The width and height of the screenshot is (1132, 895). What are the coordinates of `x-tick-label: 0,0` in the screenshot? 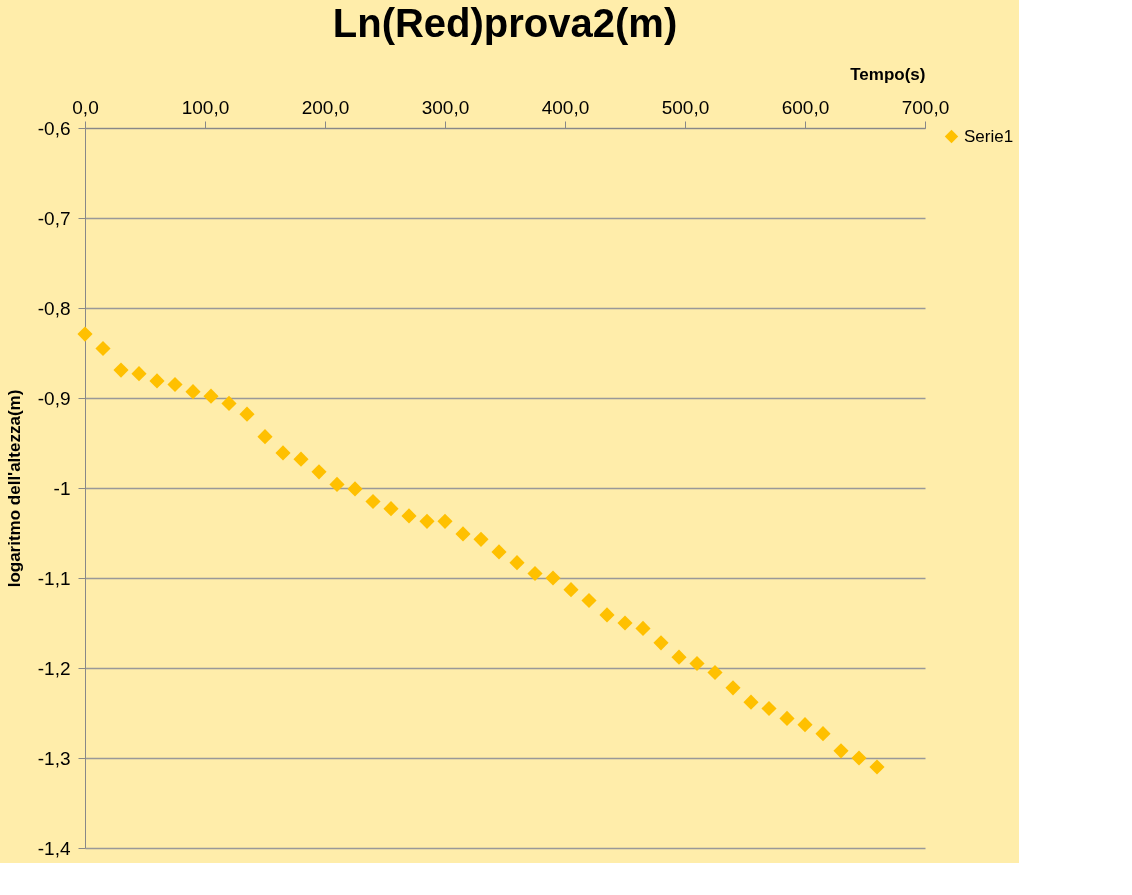 It's located at (85, 107).